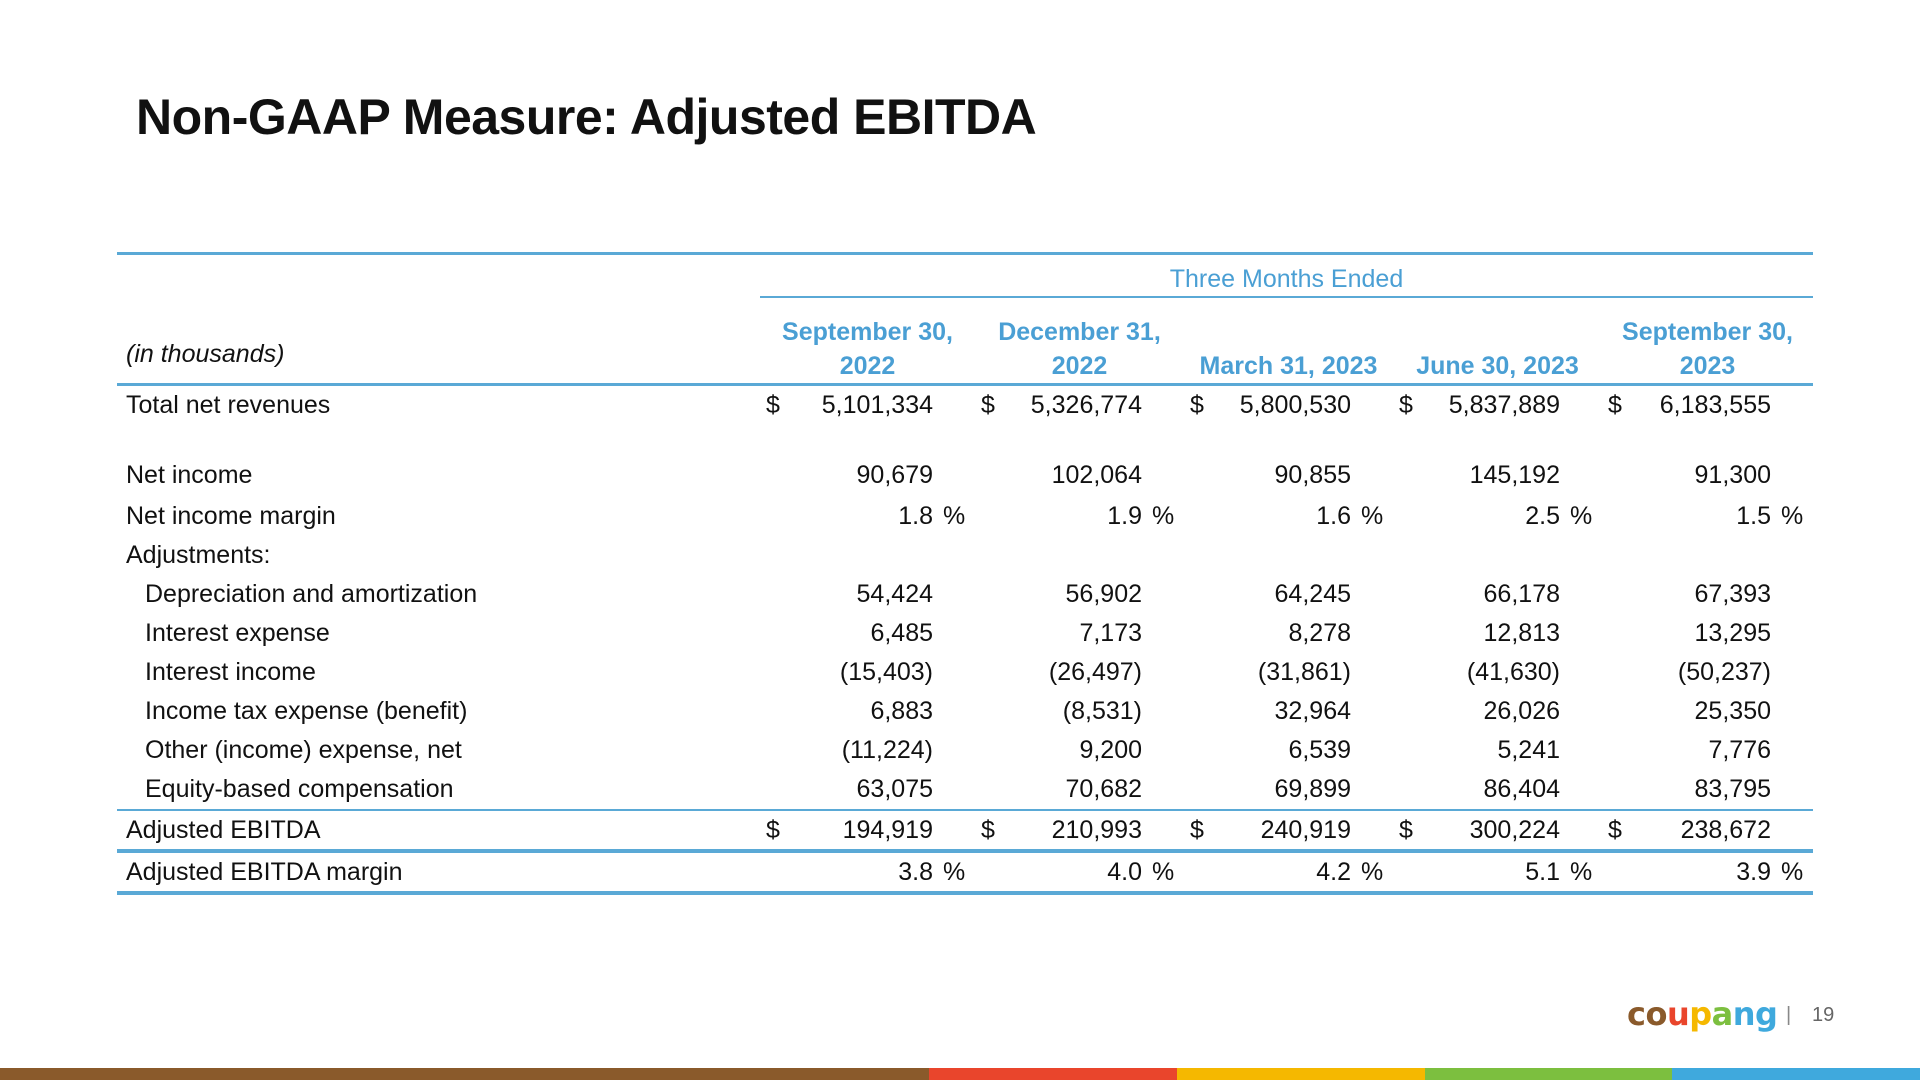  Describe the element at coordinates (1079, 873) in the screenshot. I see `value-cell: 4.0%` at that location.